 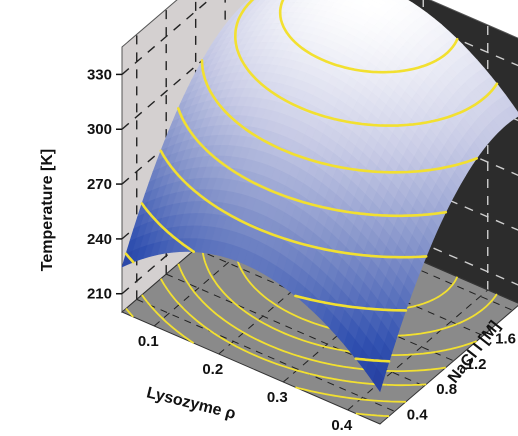 What do you see at coordinates (165, 37) in the screenshot?
I see `left-wall-gridline` at bounding box center [165, 37].